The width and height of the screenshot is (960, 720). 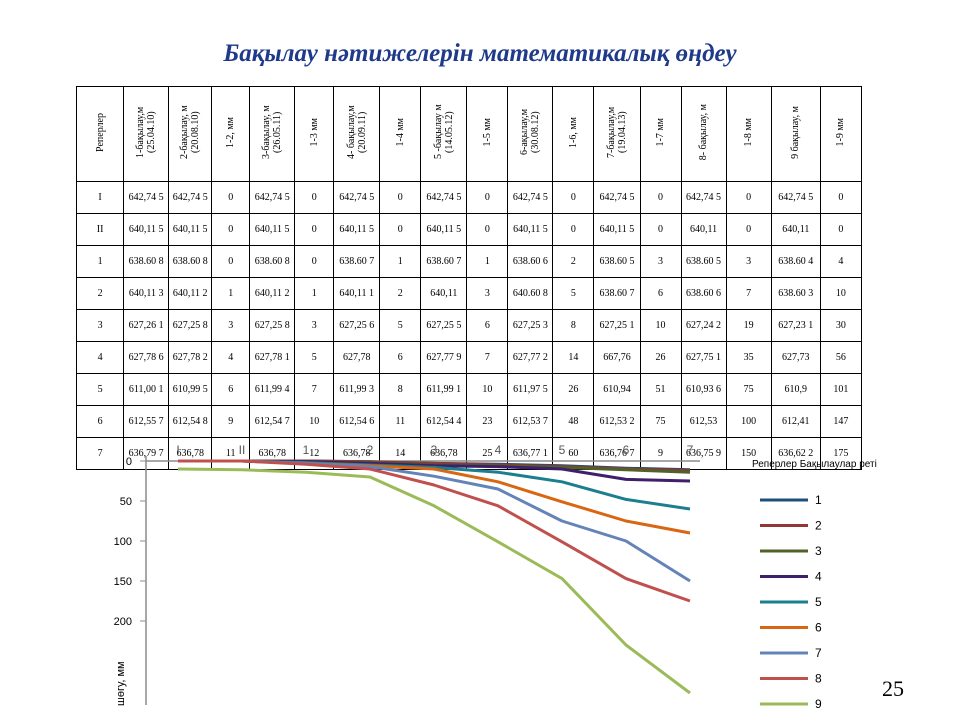 I want to click on legend-entry-4: 4, so click(x=818, y=577).